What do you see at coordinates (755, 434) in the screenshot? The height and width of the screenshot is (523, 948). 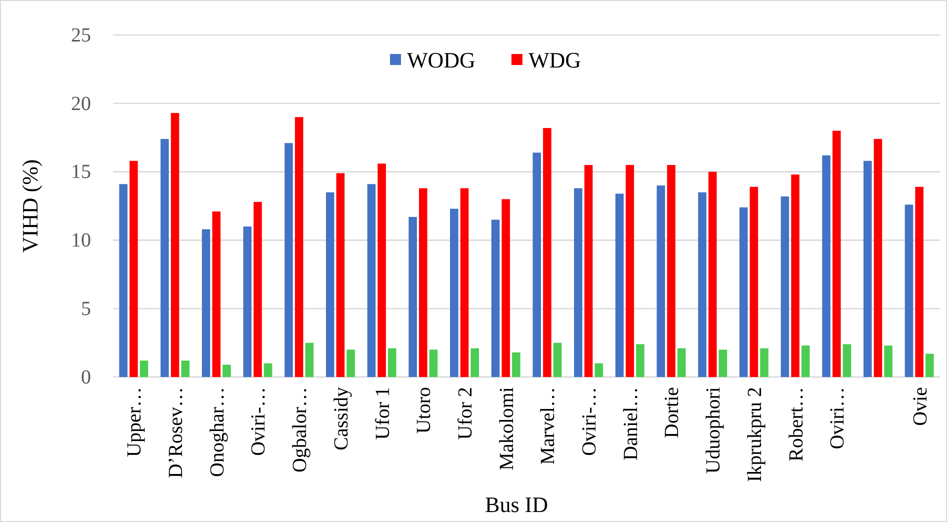 I see `x-tick-label: Ikprukpru 2` at bounding box center [755, 434].